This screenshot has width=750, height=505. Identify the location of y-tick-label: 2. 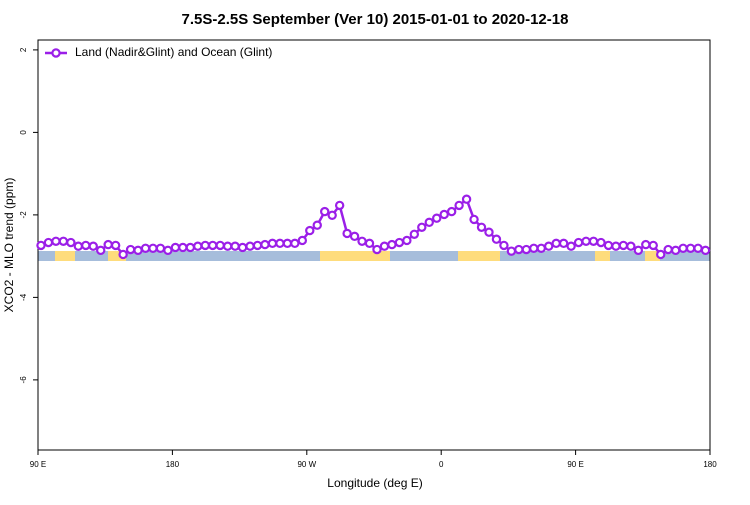
(23, 49).